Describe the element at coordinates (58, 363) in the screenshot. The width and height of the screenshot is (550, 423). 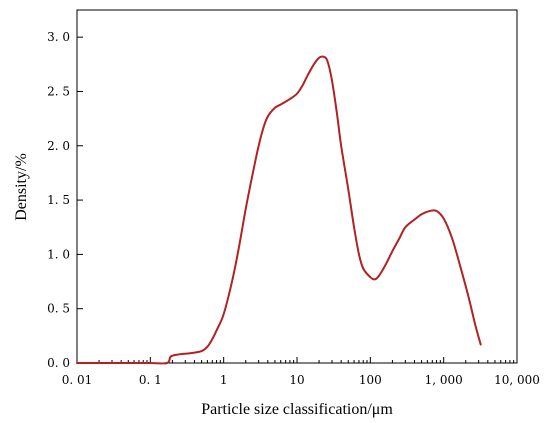
I see `y-tick-label: 0. 0` at that location.